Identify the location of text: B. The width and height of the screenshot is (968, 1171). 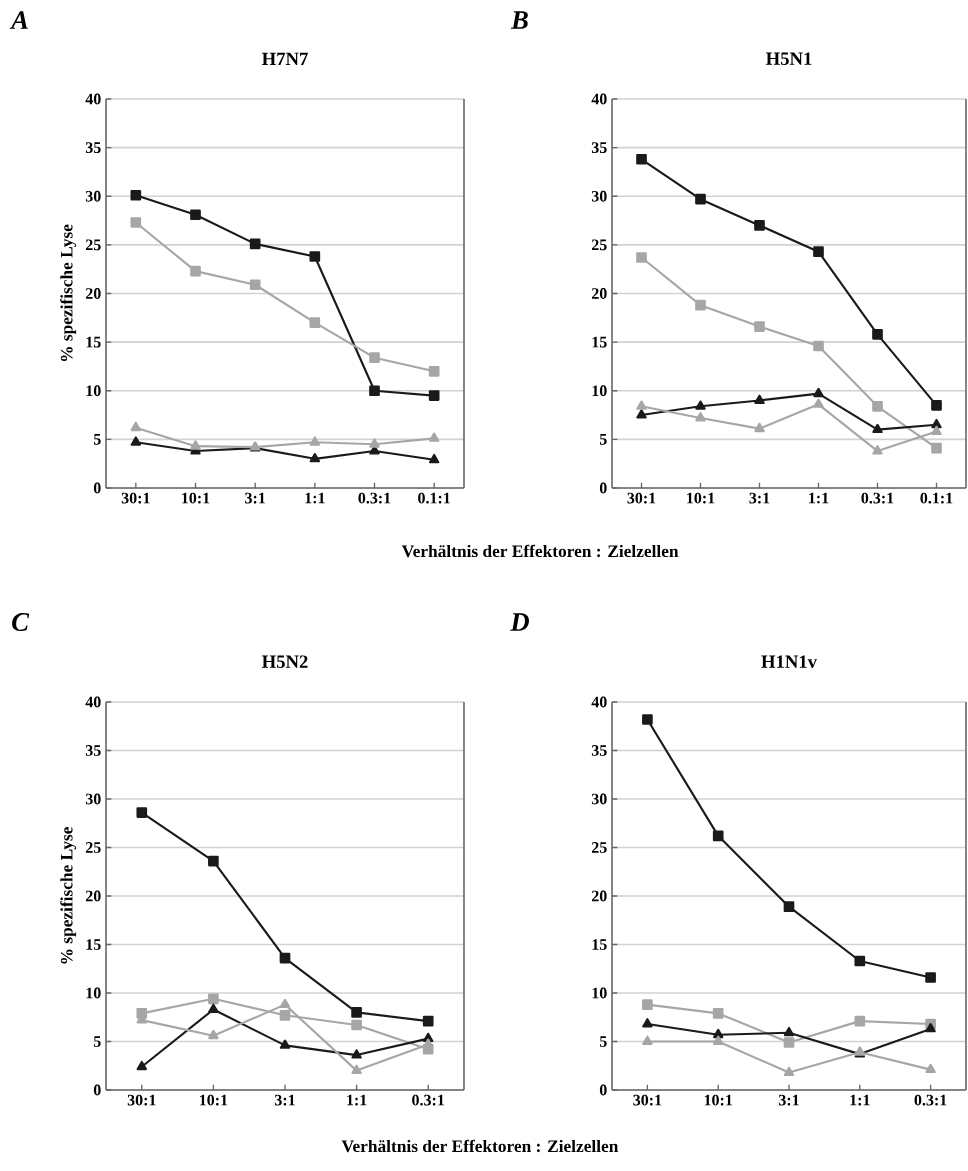
(519, 20).